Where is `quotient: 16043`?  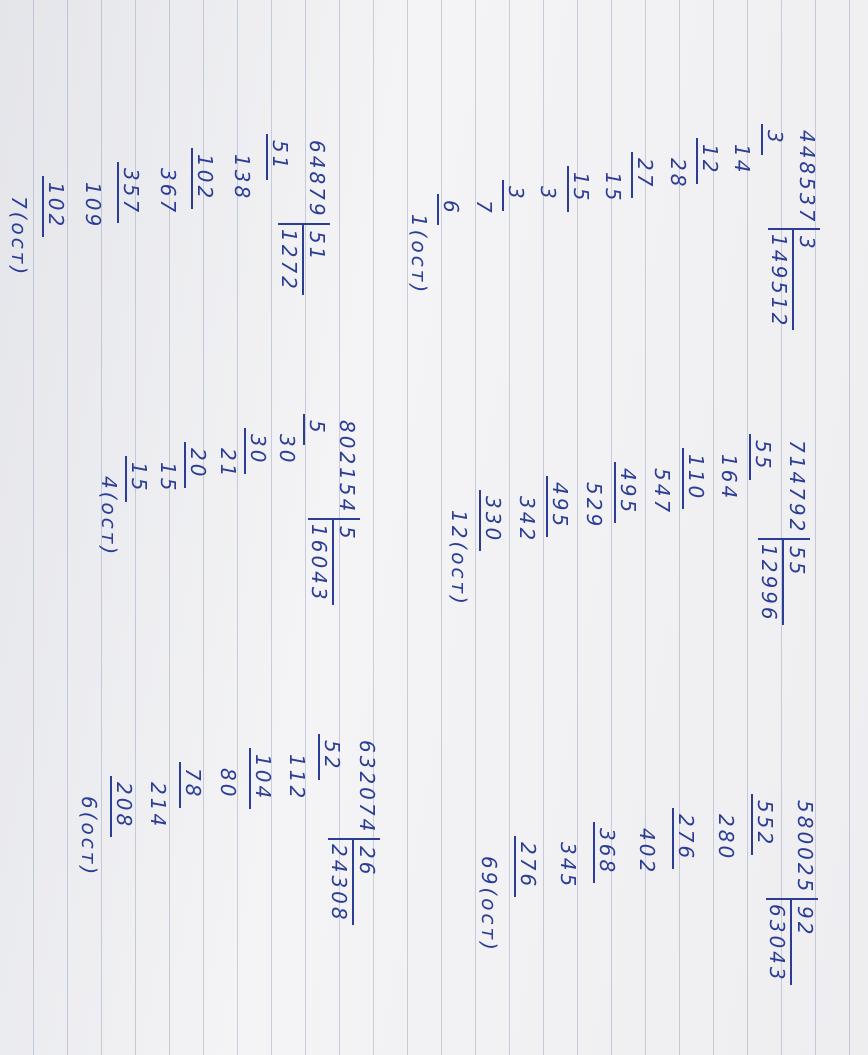 quotient: 16043 is located at coordinates (319, 563).